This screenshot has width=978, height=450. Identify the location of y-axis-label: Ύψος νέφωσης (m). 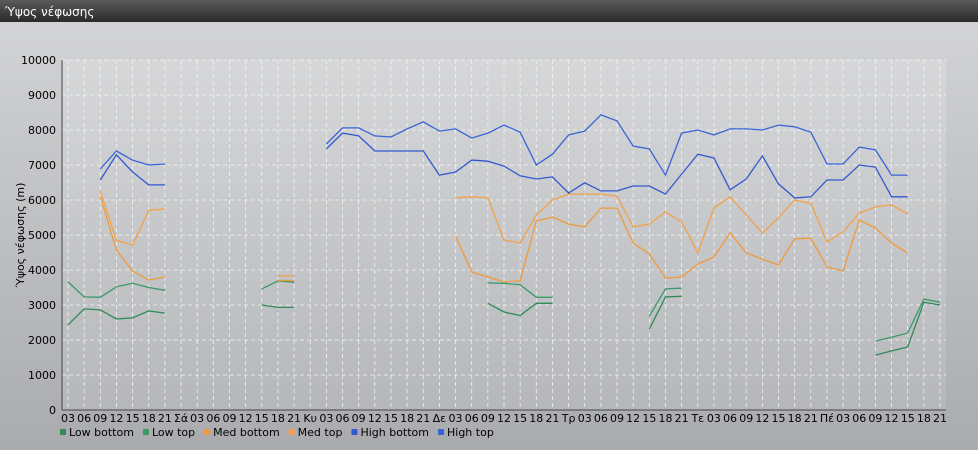
(20, 236).